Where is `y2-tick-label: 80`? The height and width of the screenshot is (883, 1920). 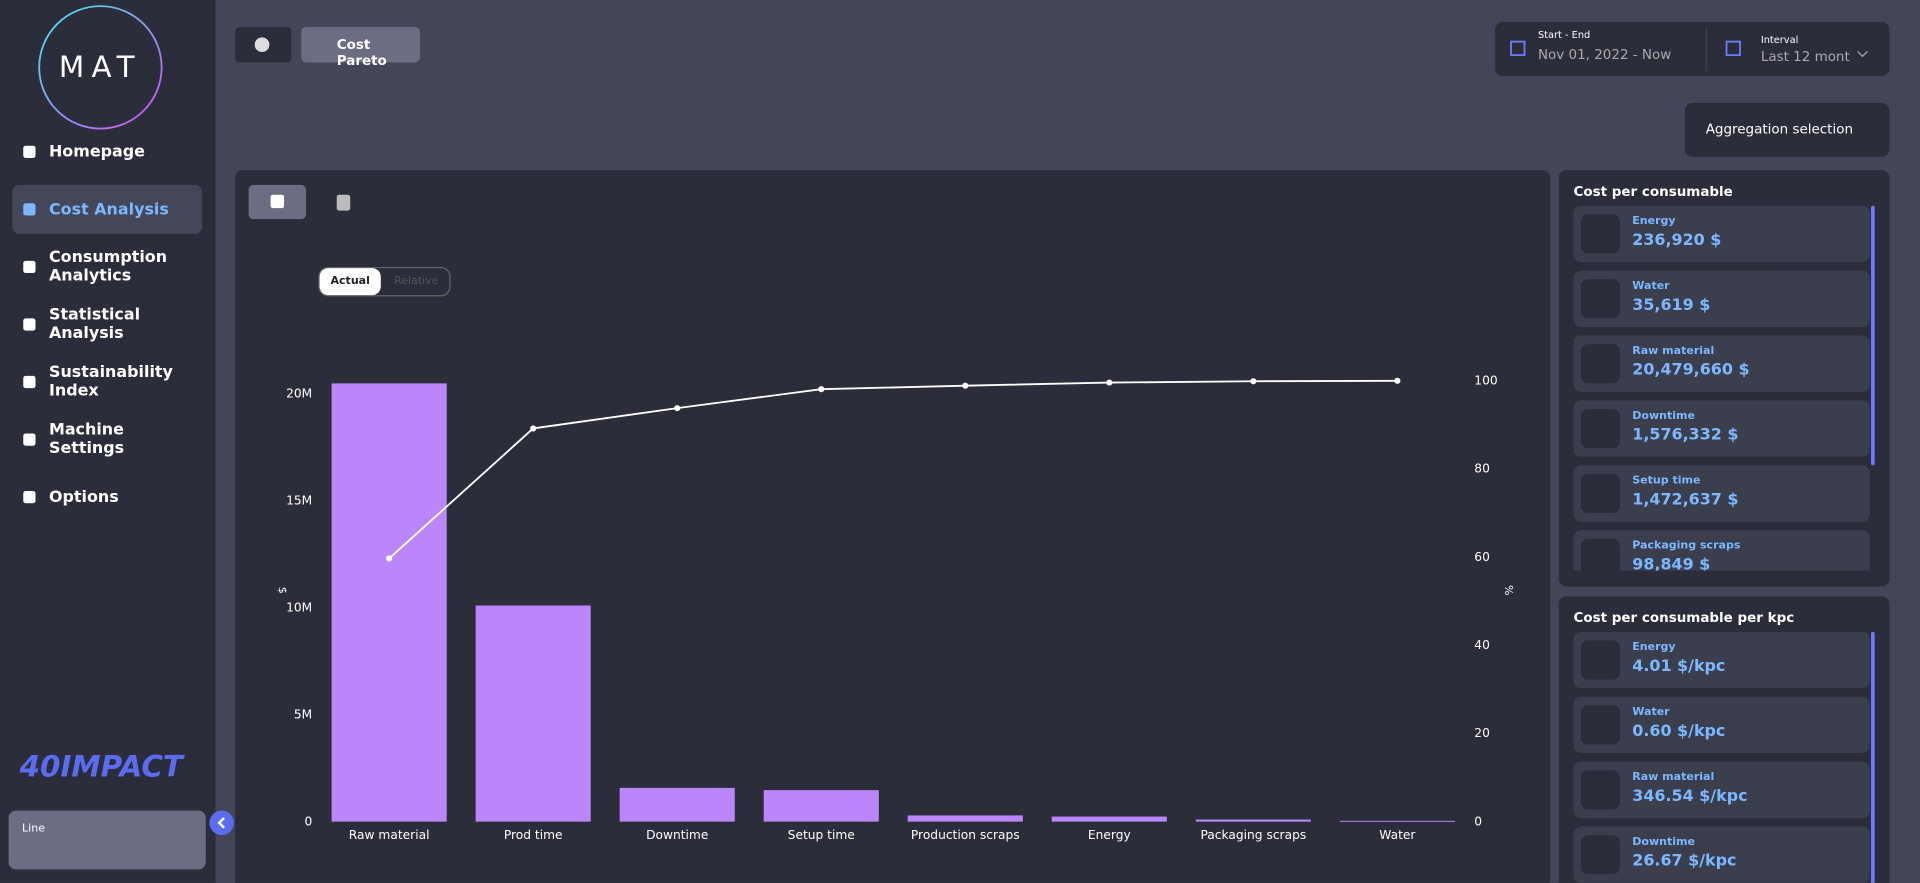
y2-tick-label: 80 is located at coordinates (1482, 469).